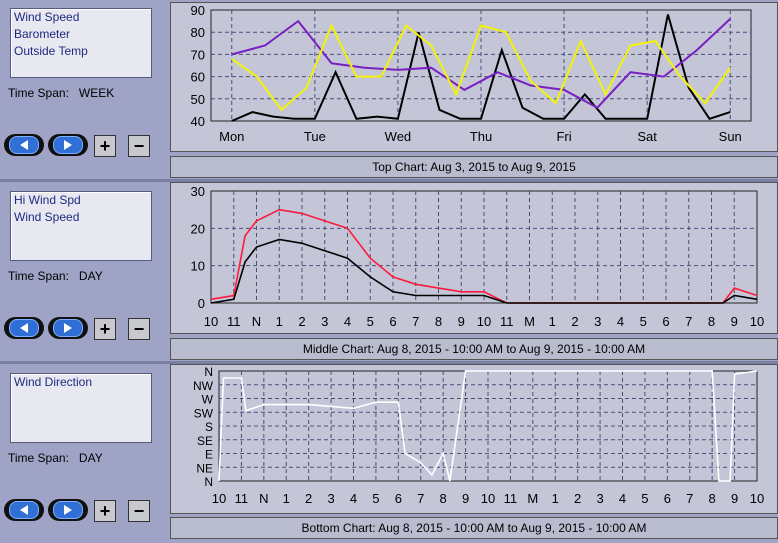  What do you see at coordinates (730, 136) in the screenshot?
I see `x-tick-label: Sun` at bounding box center [730, 136].